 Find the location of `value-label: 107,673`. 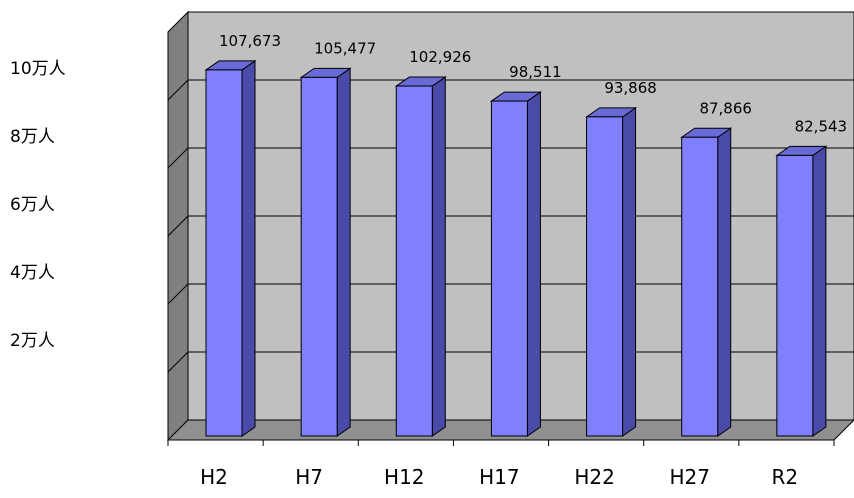

value-label: 107,673 is located at coordinates (250, 41).